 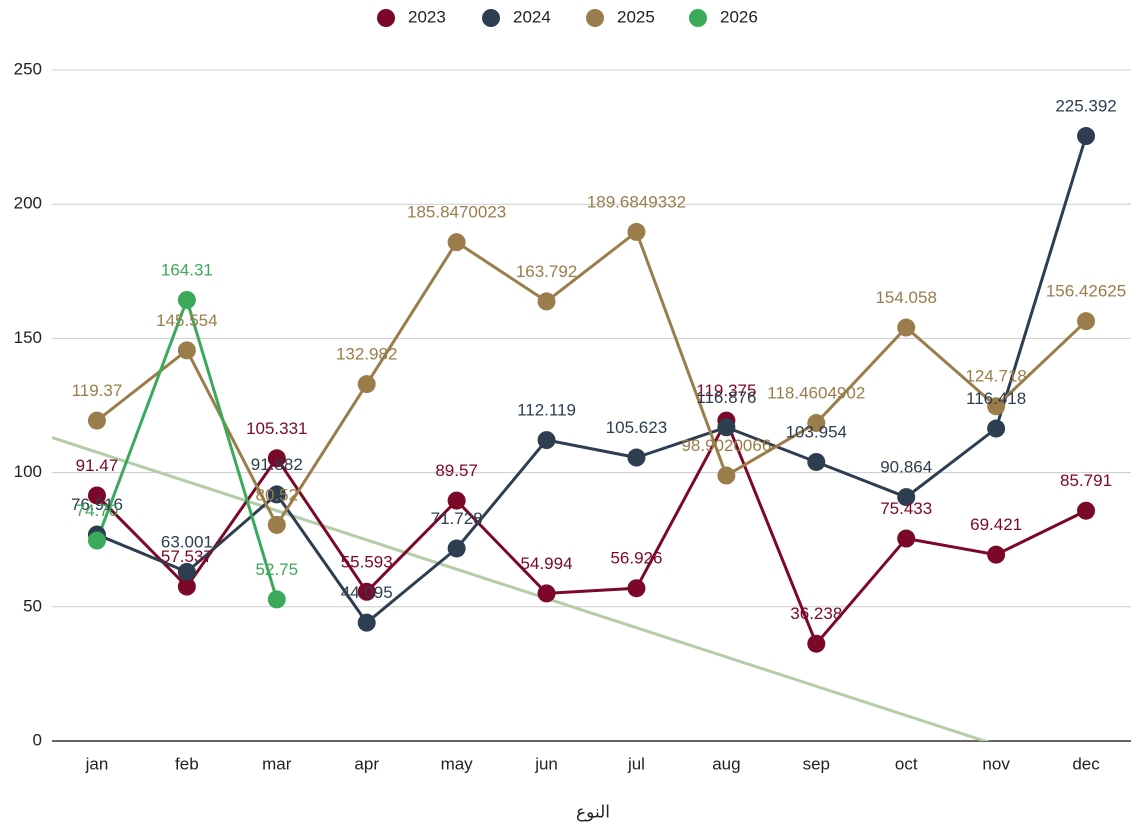 What do you see at coordinates (427, 16) in the screenshot?
I see `legend-label: 2023` at bounding box center [427, 16].